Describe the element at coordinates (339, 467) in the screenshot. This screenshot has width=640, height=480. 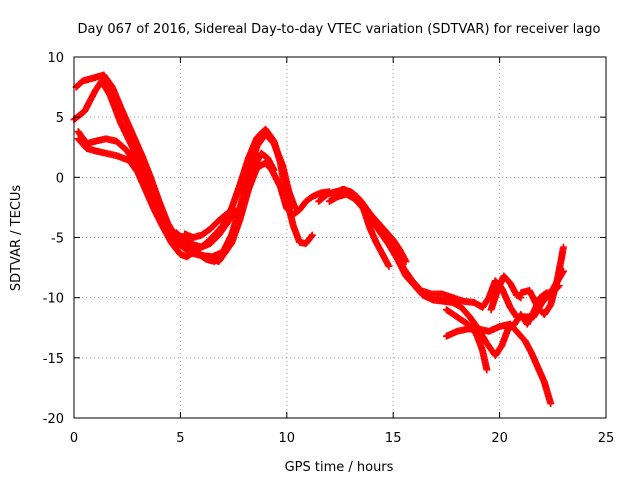
I see `x-axis-label: GPS time / hours` at that location.